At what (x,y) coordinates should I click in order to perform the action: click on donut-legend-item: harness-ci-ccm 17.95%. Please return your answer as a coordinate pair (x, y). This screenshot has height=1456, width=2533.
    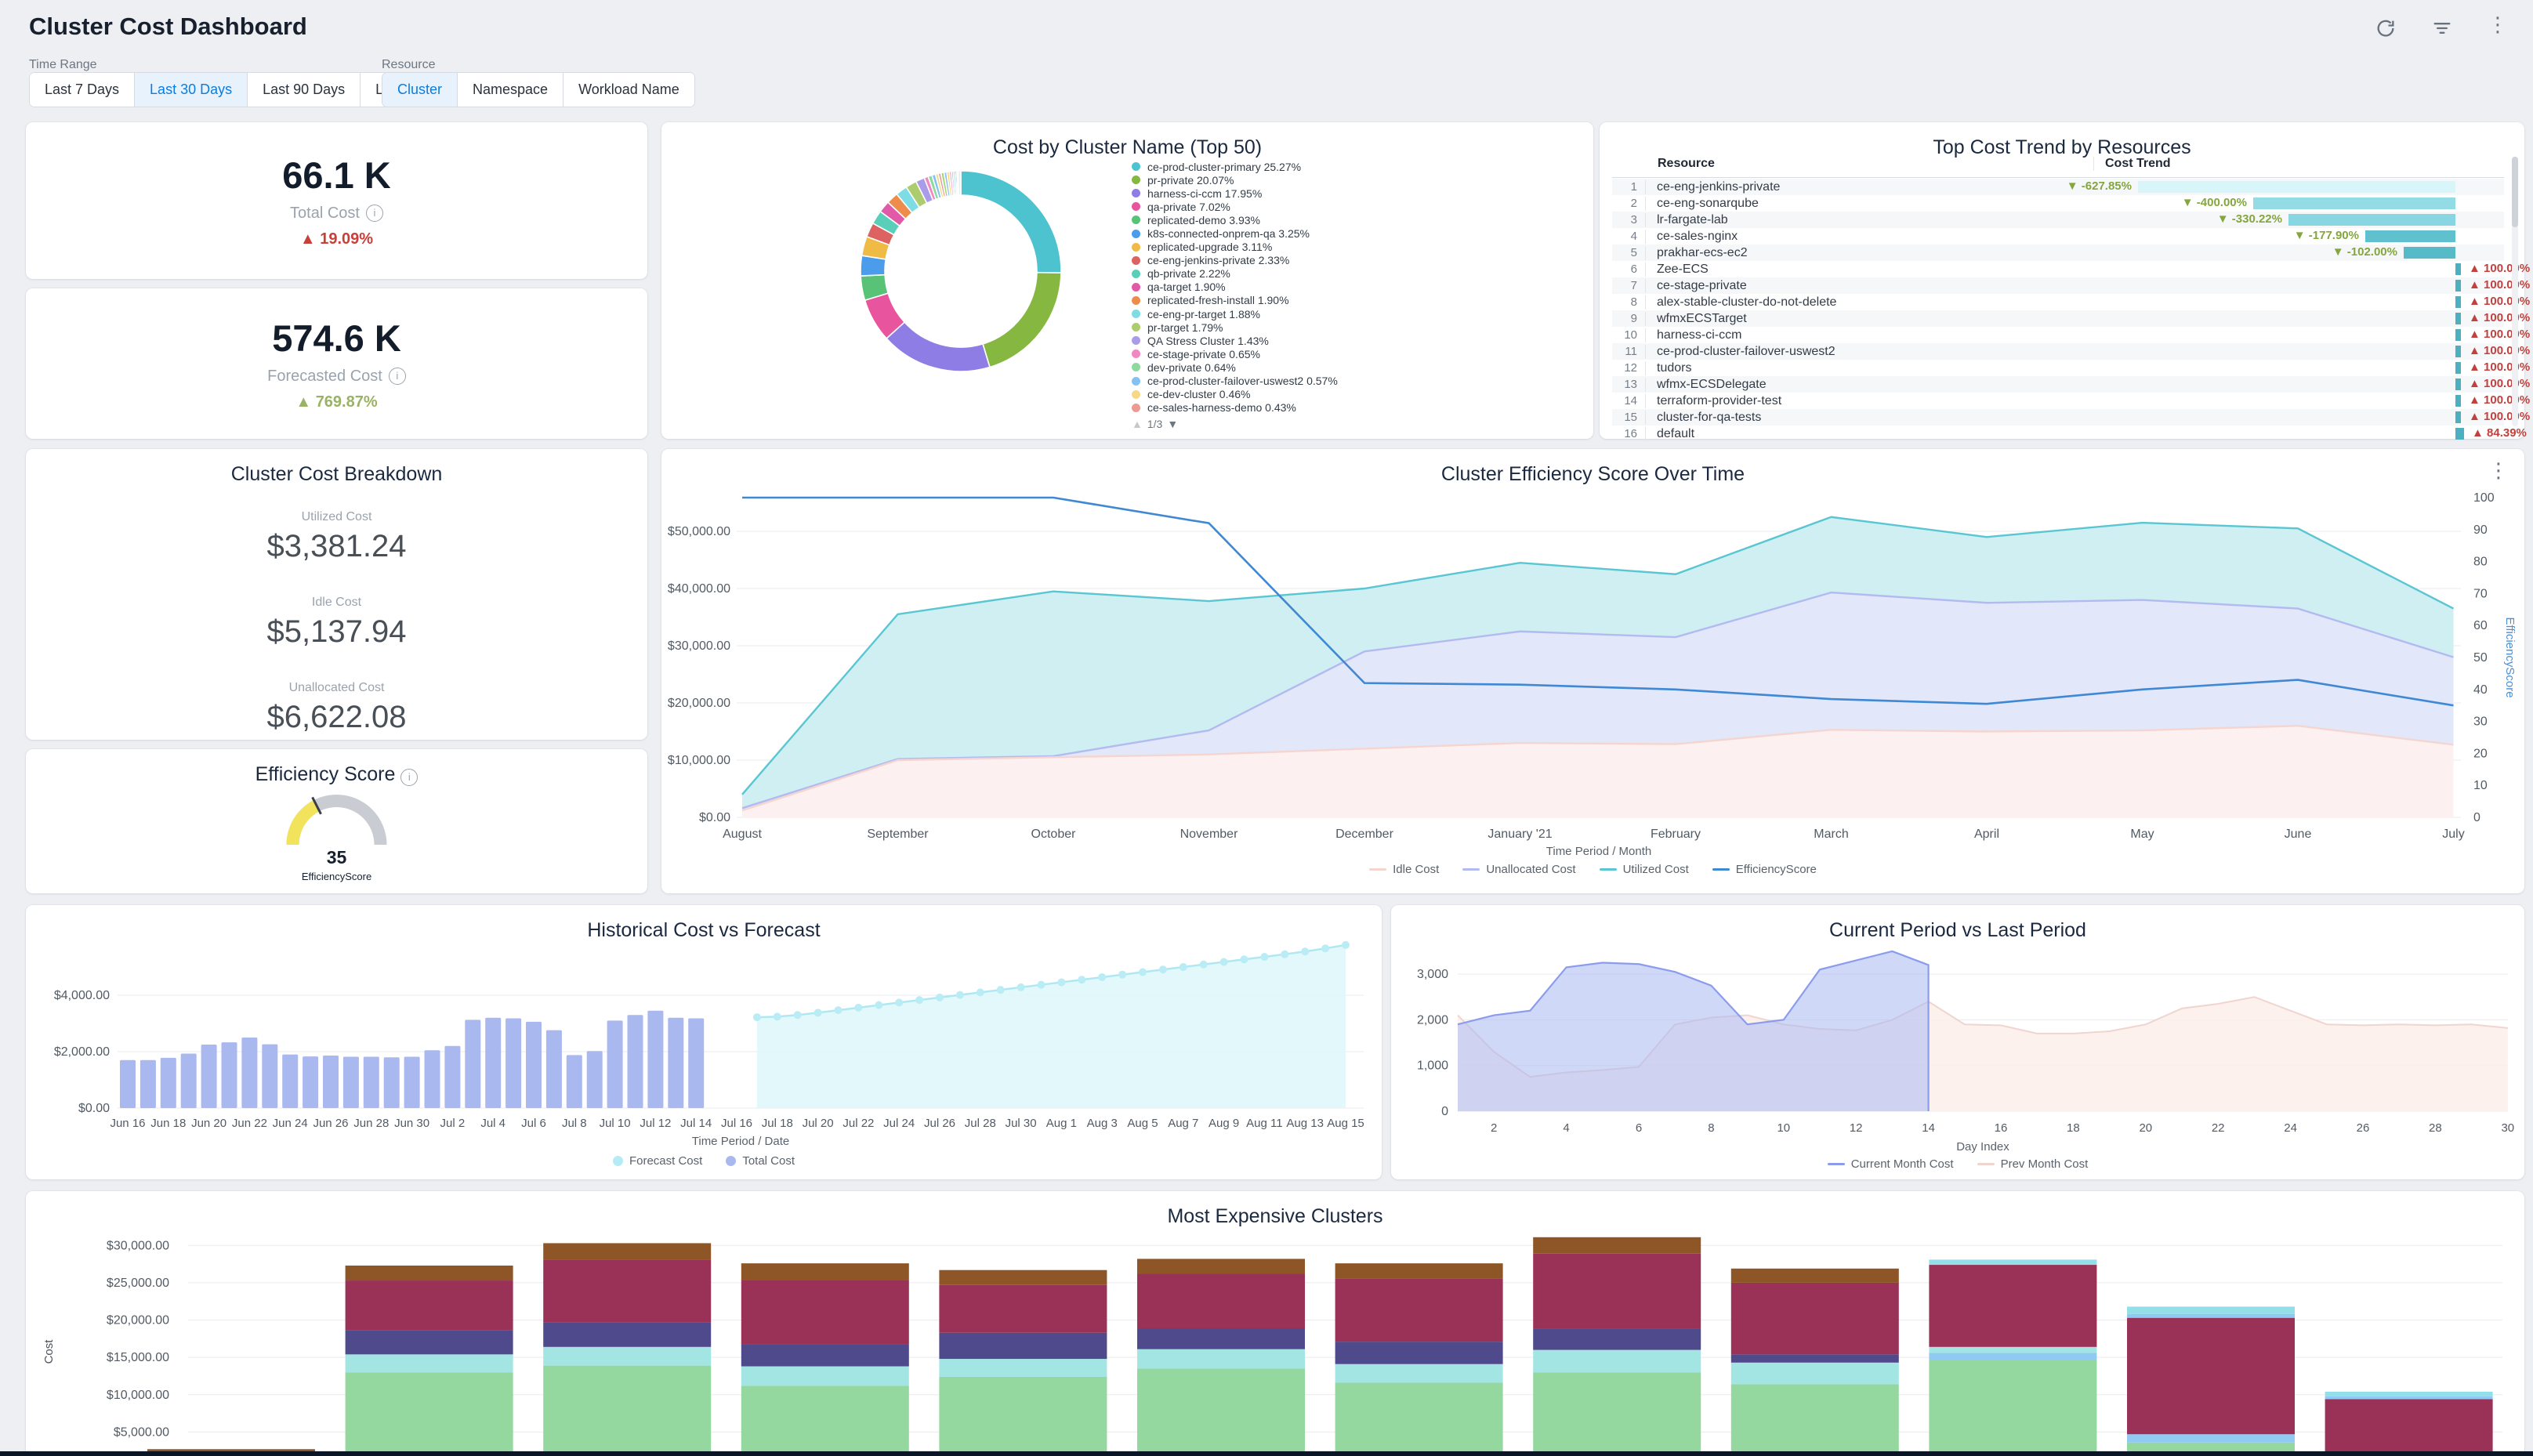
    Looking at the image, I should click on (1235, 193).